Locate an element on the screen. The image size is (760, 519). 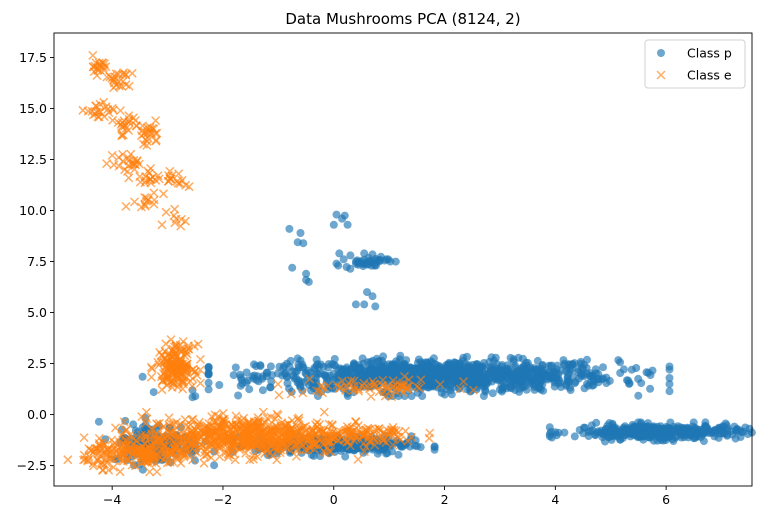
x-tick-label: 4 is located at coordinates (555, 499).